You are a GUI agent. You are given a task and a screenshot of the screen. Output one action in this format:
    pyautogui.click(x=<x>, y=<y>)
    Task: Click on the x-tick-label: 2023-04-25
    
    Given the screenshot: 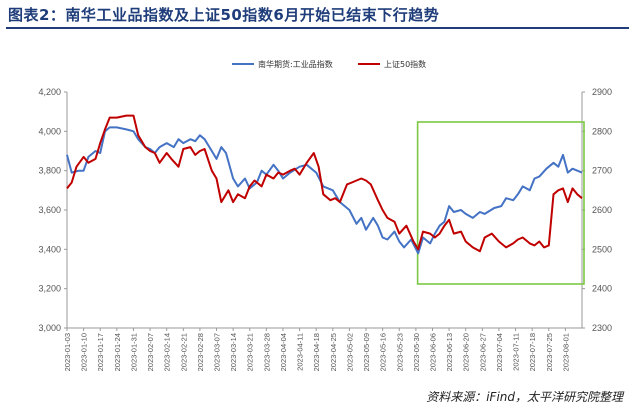 What is the action you would take?
    pyautogui.click(x=333, y=352)
    